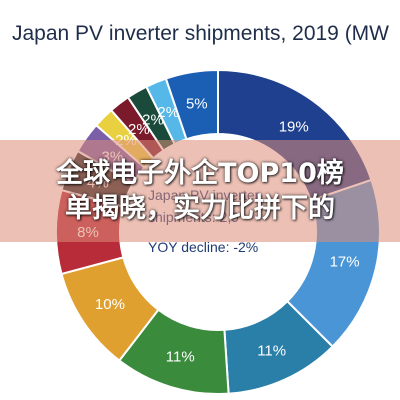 Image resolution: width=400 pixels, height=400 pixels. What do you see at coordinates (139, 129) in the screenshot?
I see `slice-label-9: 2%` at bounding box center [139, 129].